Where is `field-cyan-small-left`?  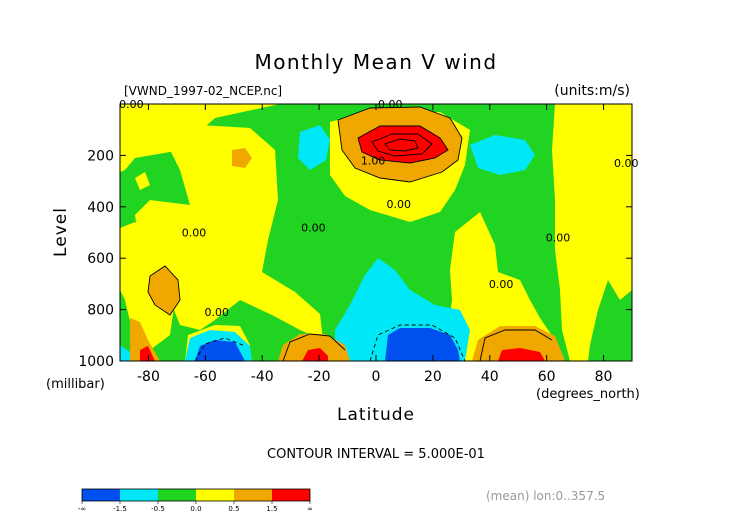 field-cyan-small-left is located at coordinates (125, 353).